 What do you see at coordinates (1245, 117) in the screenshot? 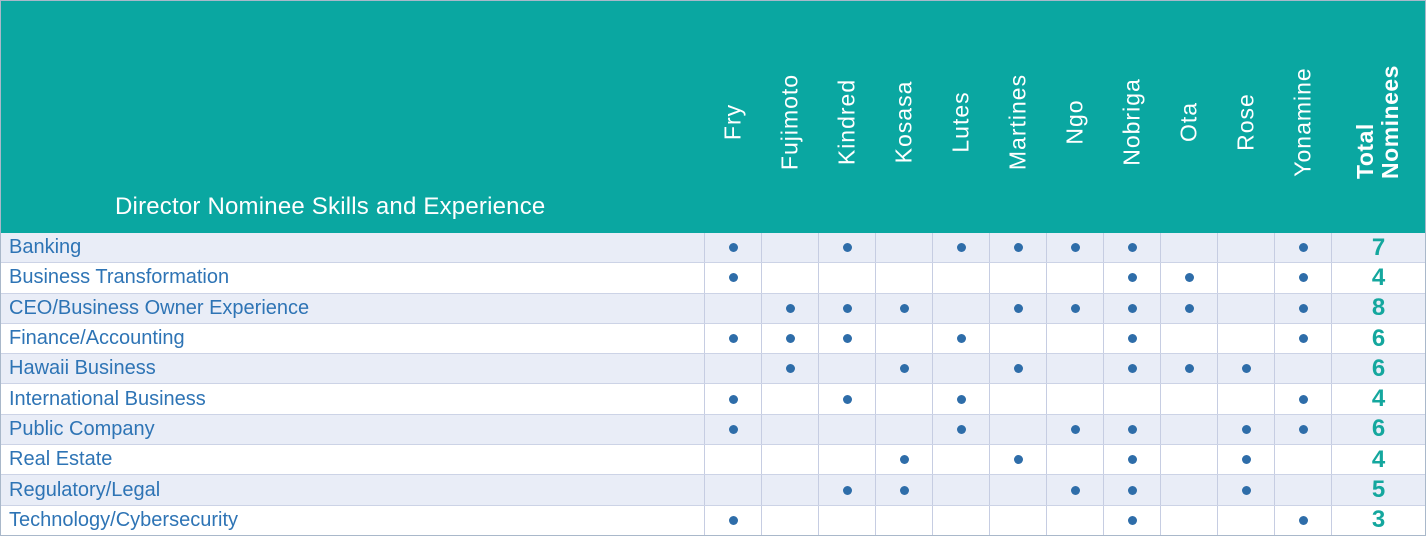
I see `column-header-nominee: Rose` at bounding box center [1245, 117].